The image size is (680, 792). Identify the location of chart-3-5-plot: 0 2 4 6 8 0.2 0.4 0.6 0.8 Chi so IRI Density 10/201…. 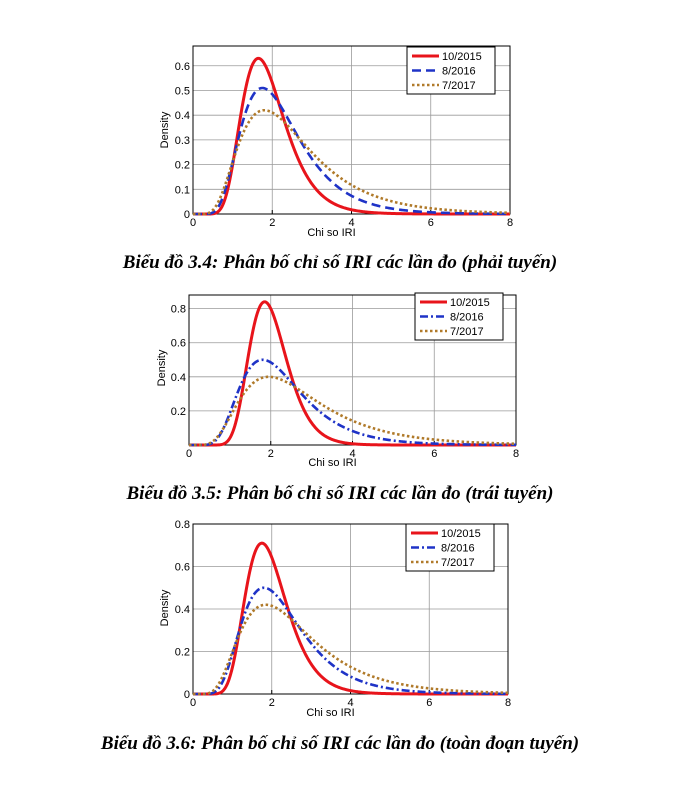
(337, 380).